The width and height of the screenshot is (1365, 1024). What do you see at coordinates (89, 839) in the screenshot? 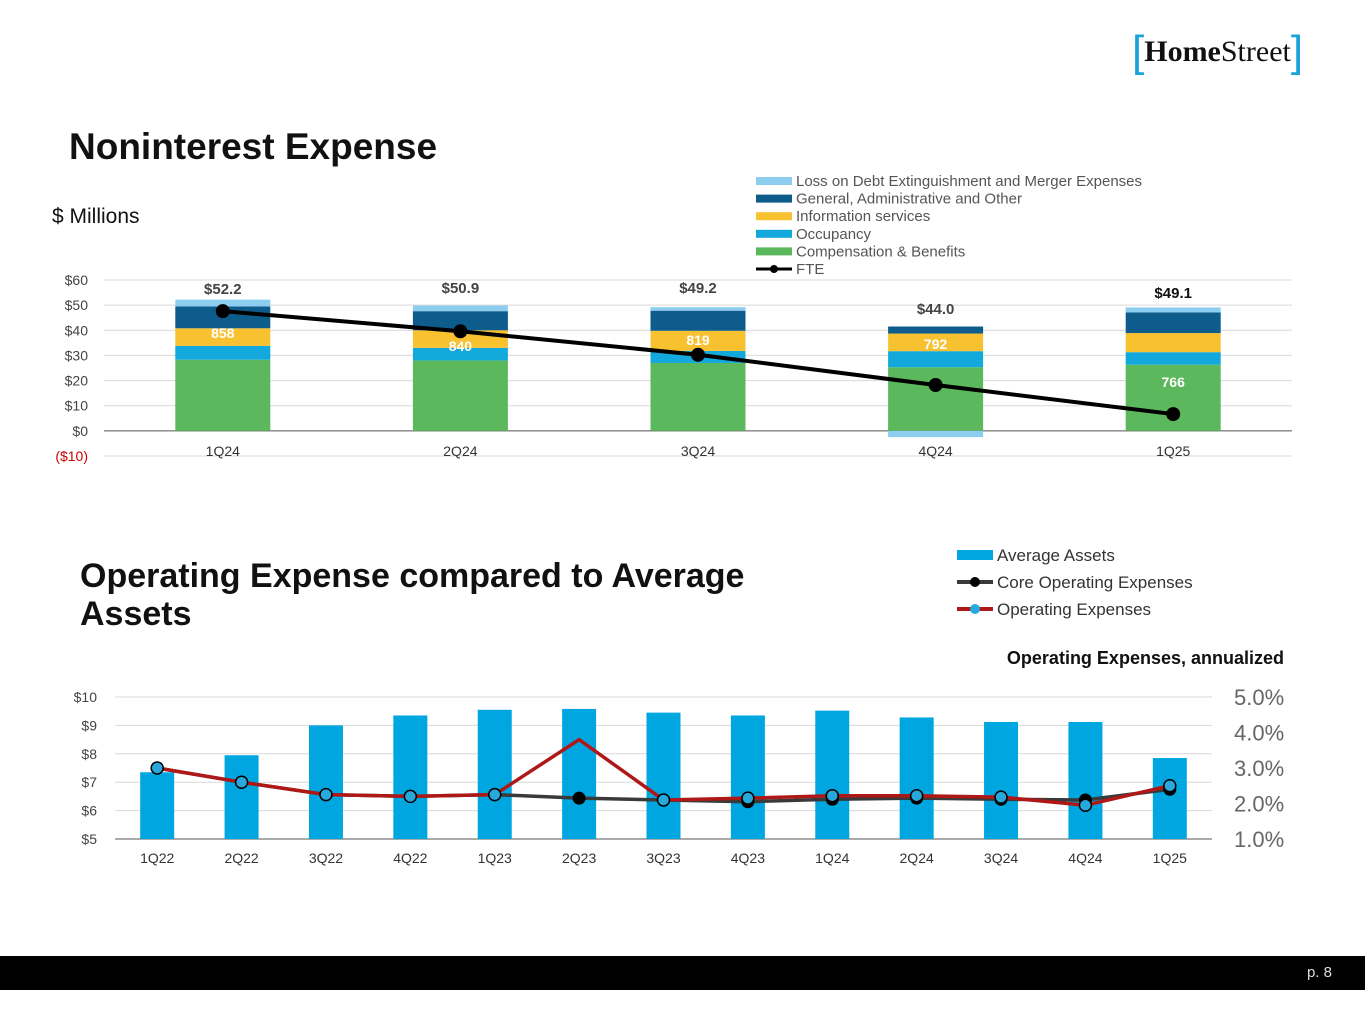
I see `y-left-tick-label: $5` at bounding box center [89, 839].